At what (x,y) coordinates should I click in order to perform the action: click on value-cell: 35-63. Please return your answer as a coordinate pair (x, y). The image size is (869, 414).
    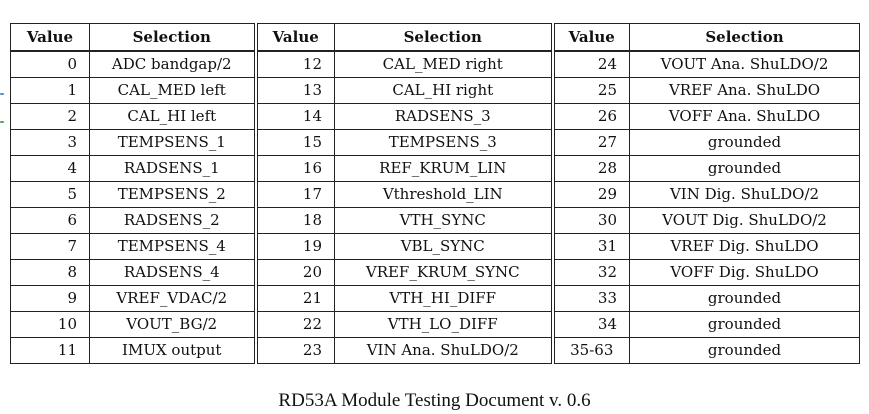
    Looking at the image, I should click on (590, 350).